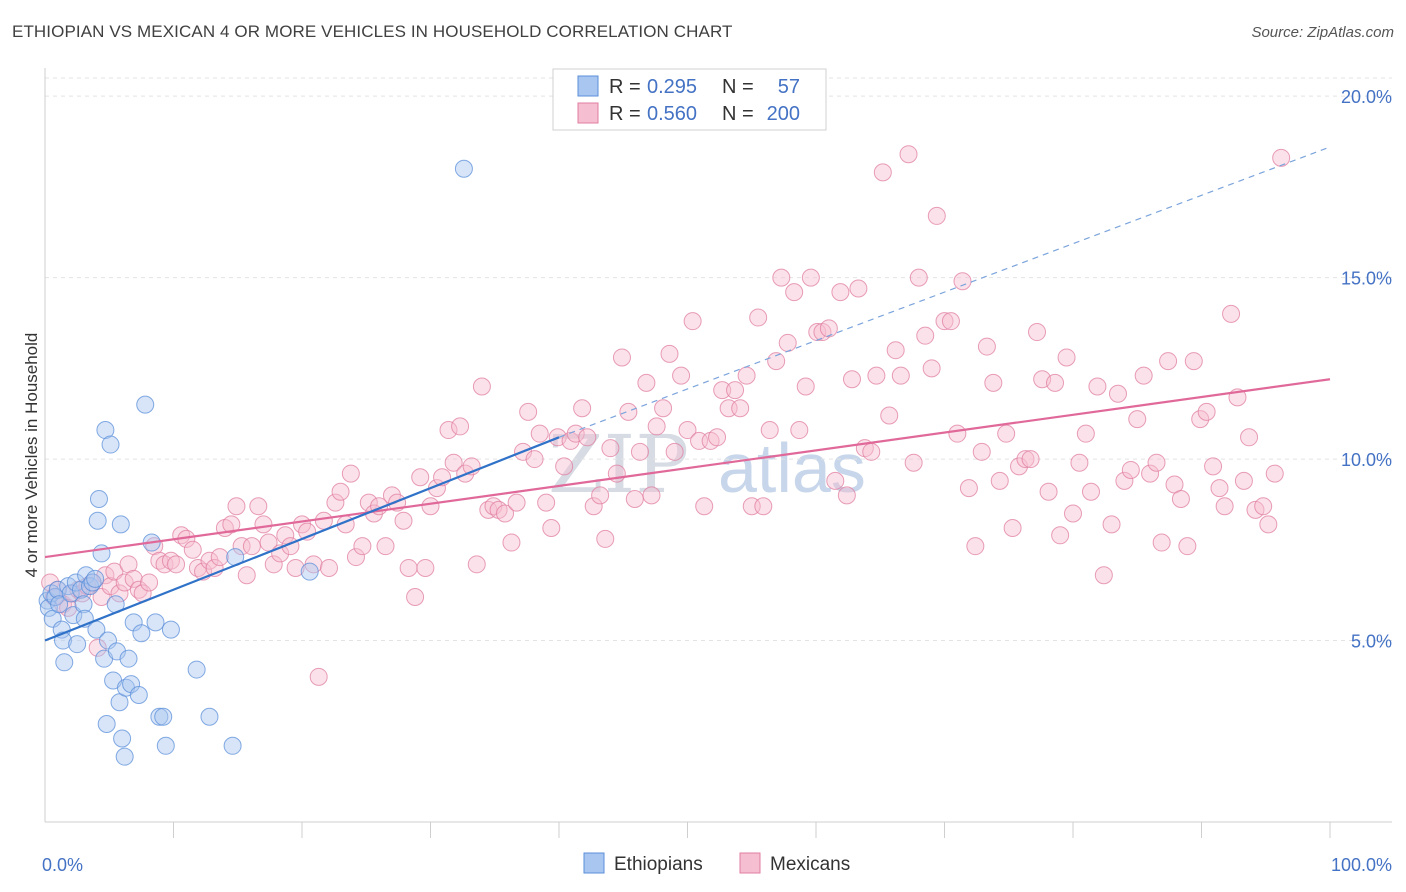 The width and height of the screenshot is (1406, 892). I want to click on source-credit: Source: ZipAtlas.com, so click(1322, 32).